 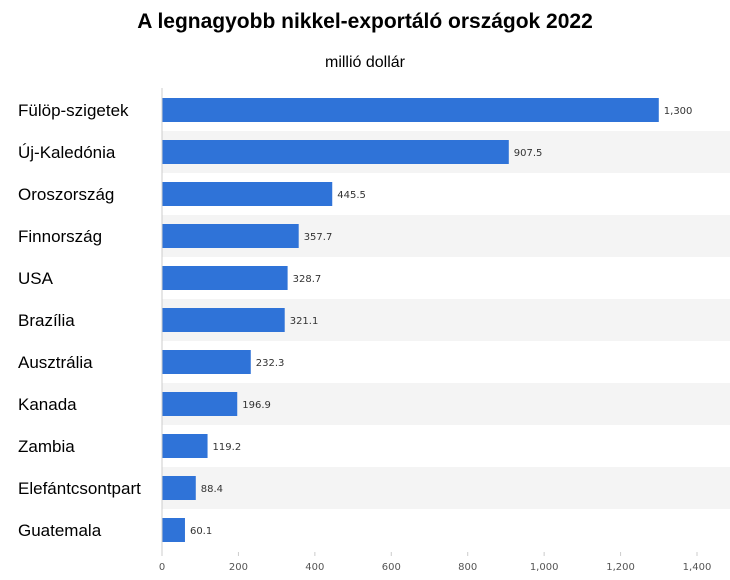 I want to click on category-label: Elefántcsontpart, so click(x=79, y=488).